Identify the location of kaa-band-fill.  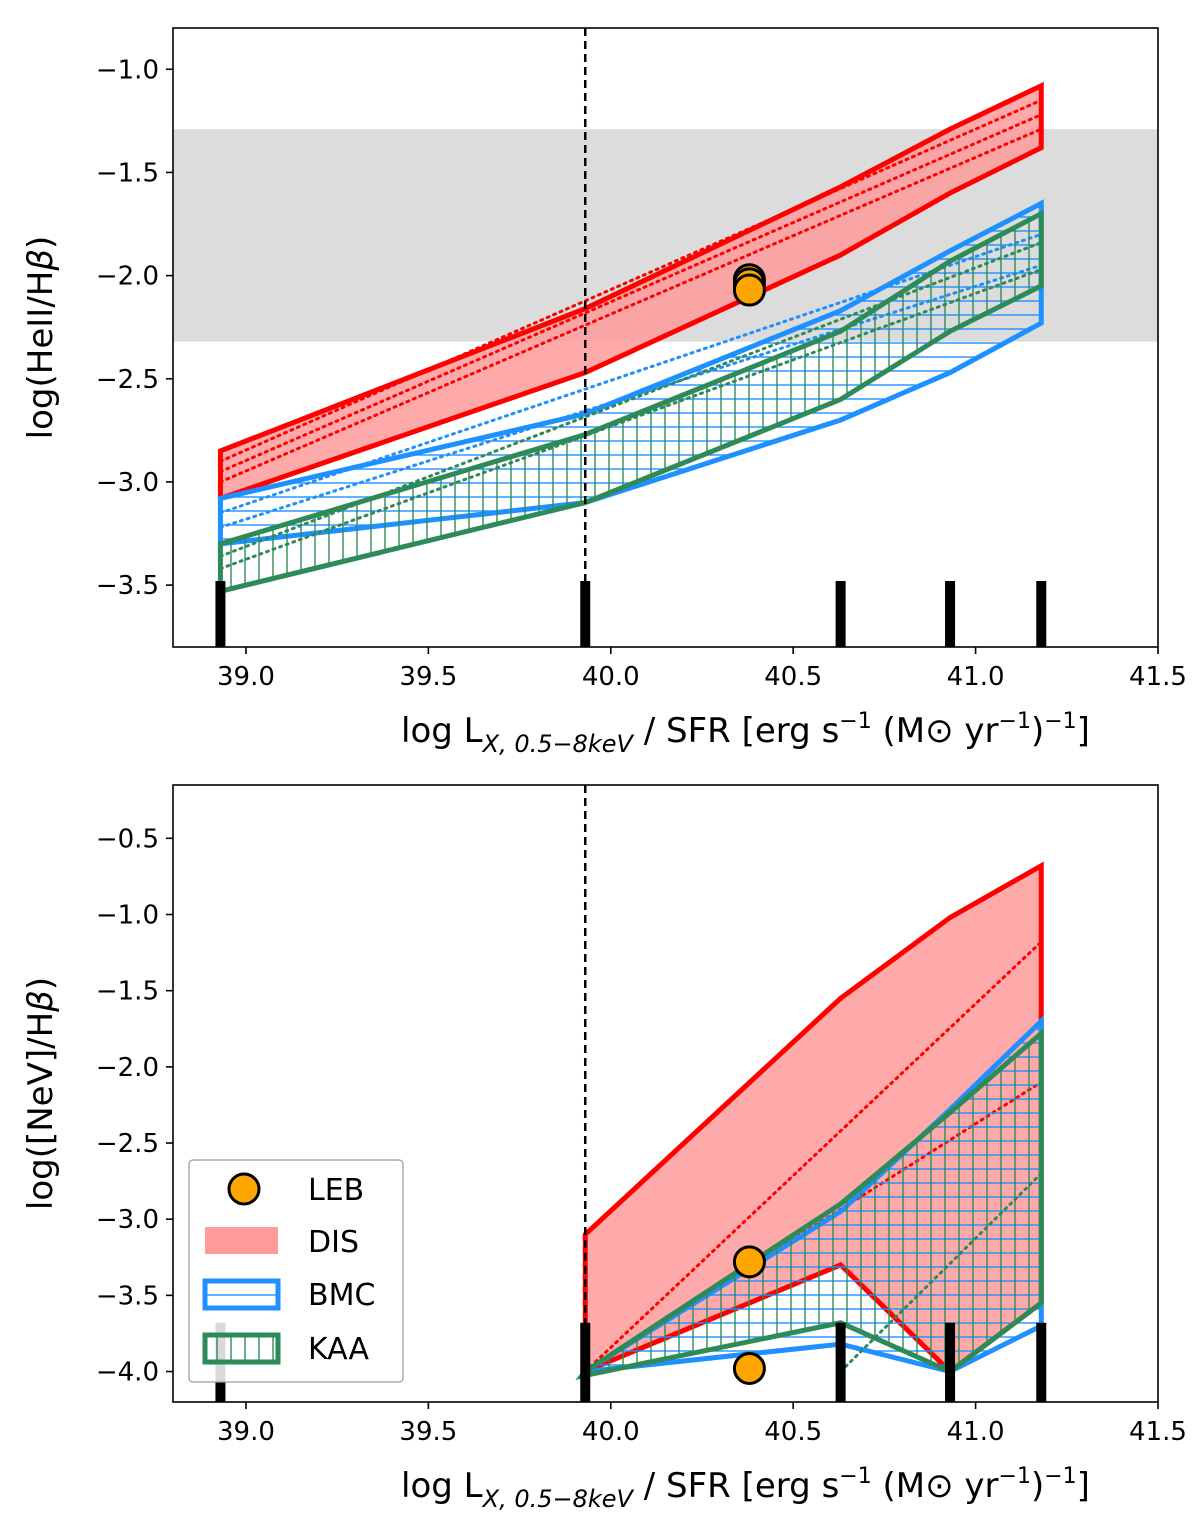
(811, 1205).